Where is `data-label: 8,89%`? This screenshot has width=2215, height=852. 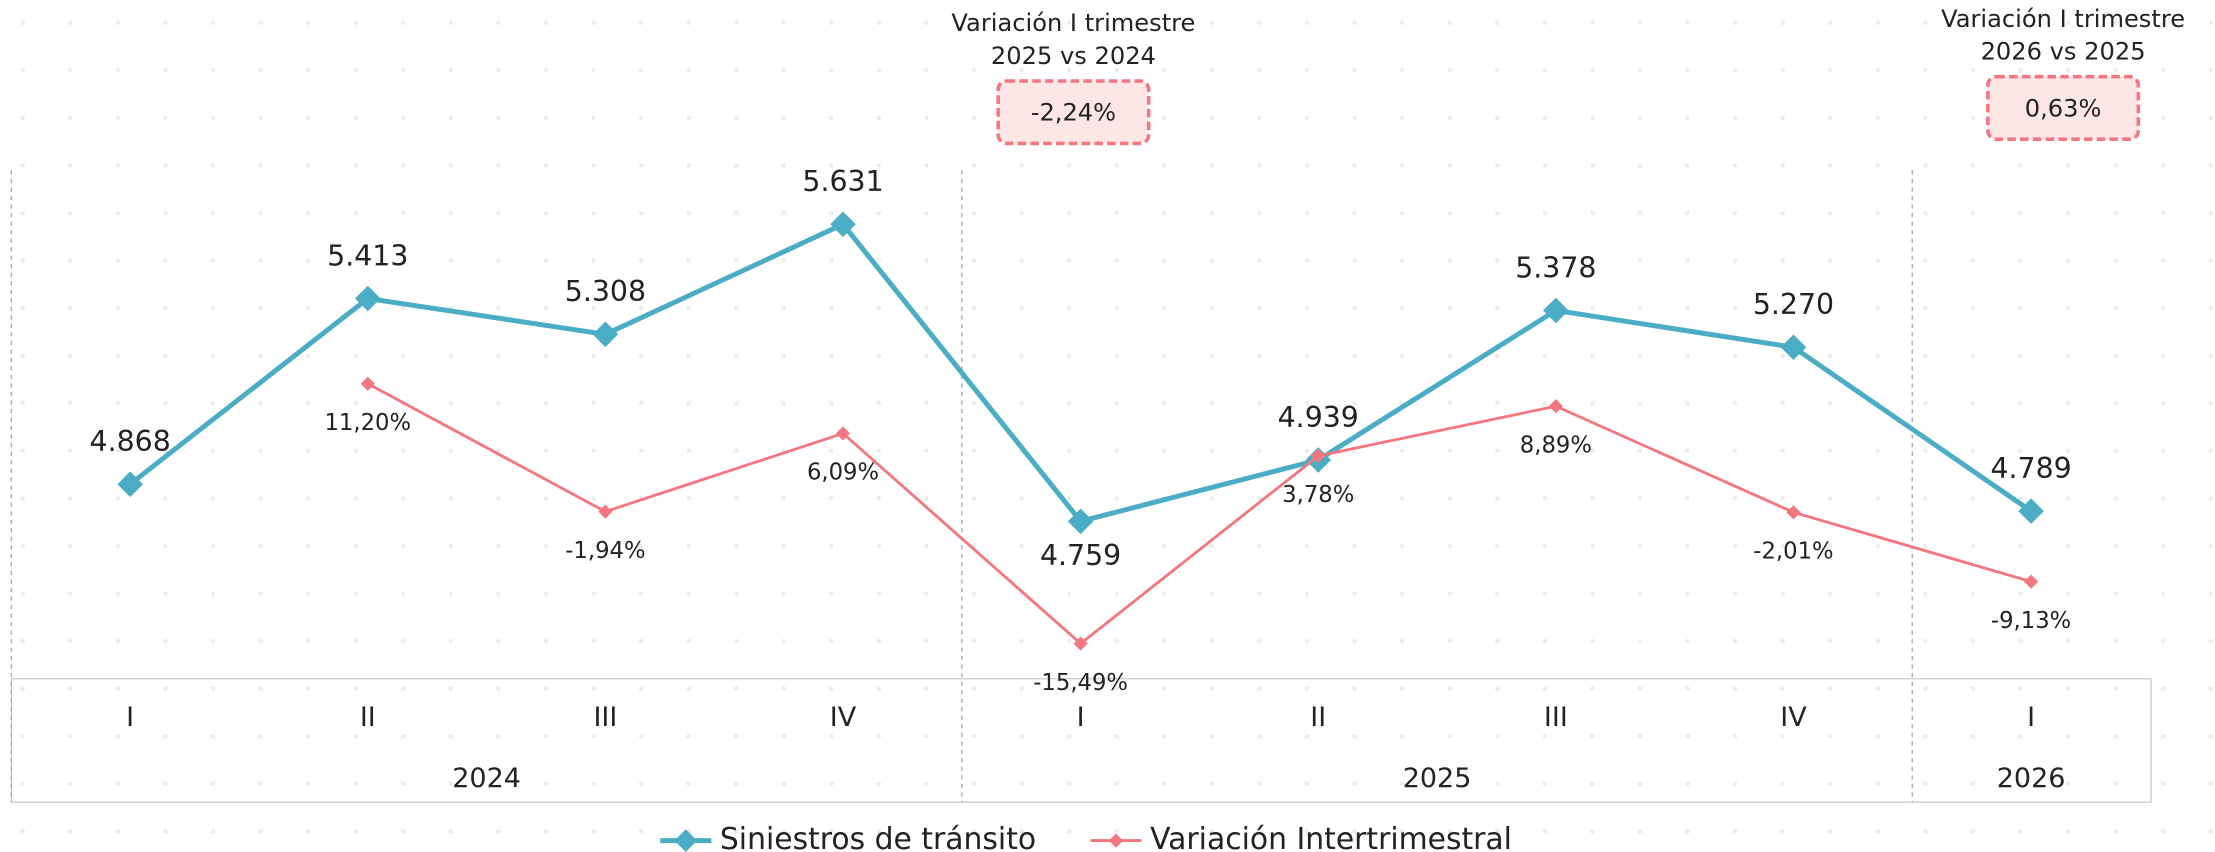 data-label: 8,89% is located at coordinates (1556, 445).